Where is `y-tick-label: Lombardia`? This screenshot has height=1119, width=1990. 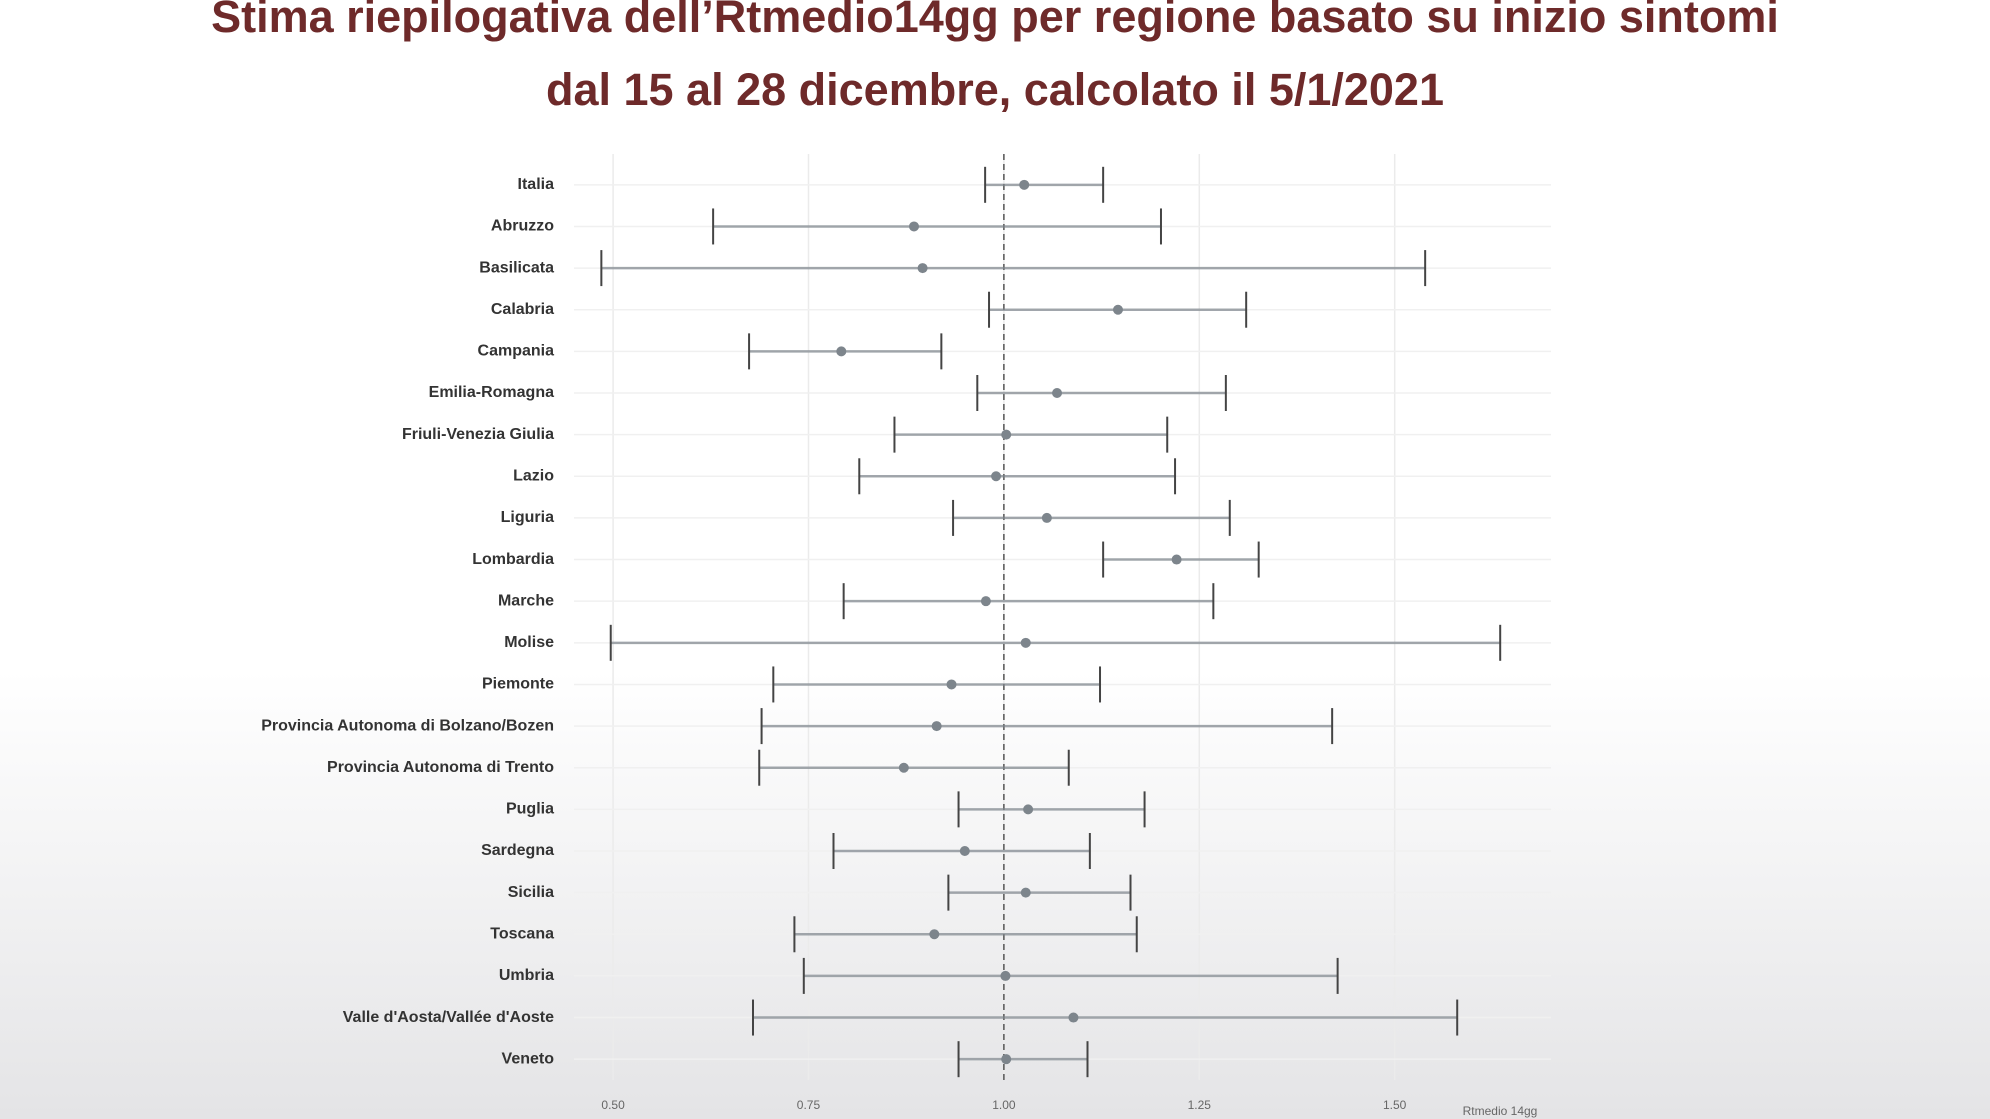
y-tick-label: Lombardia is located at coordinates (513, 559).